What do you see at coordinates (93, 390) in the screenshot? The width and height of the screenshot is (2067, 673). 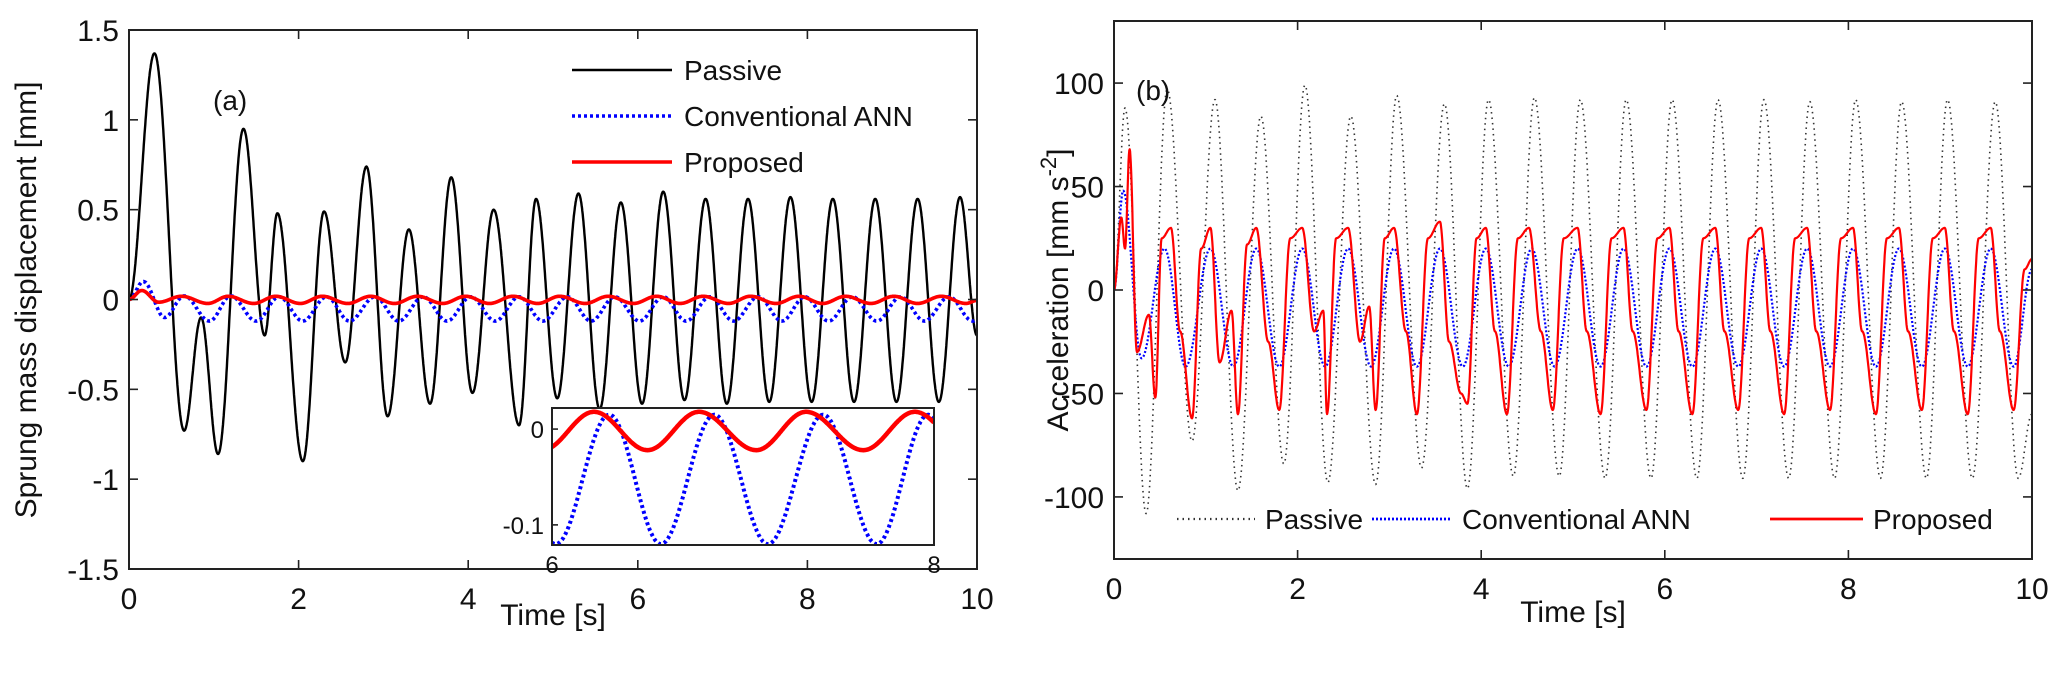 I see `y-tick-label: -0.5` at bounding box center [93, 390].